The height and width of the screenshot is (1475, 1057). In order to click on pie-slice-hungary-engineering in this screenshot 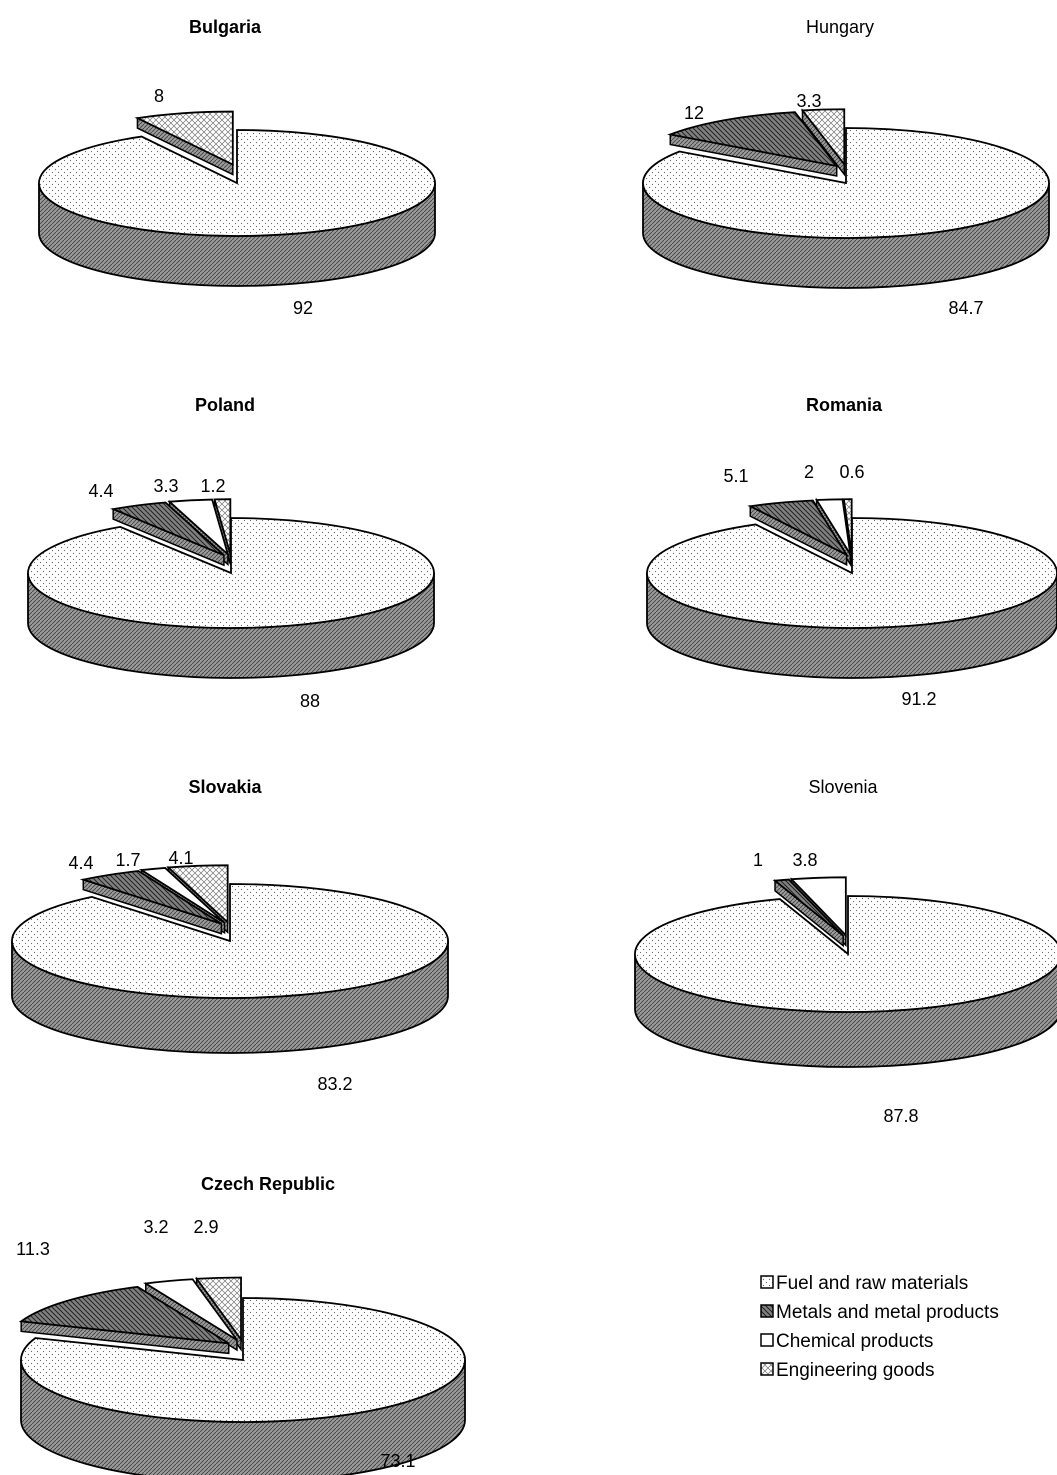, I will do `click(823, 142)`.